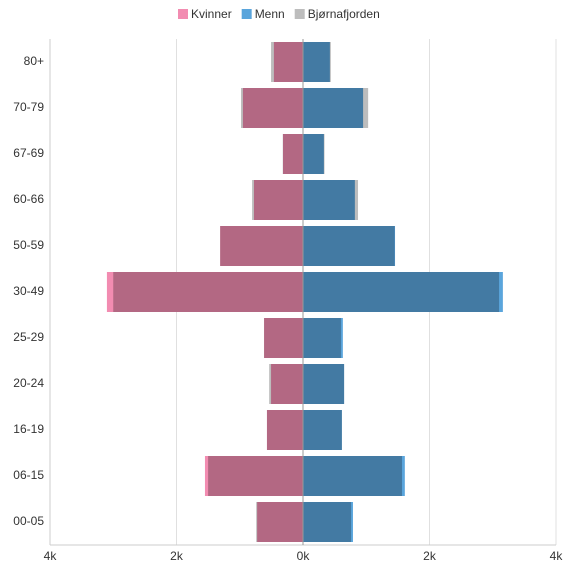 The width and height of the screenshot is (565, 561). I want to click on x-tick-label: 0k, so click(304, 555).